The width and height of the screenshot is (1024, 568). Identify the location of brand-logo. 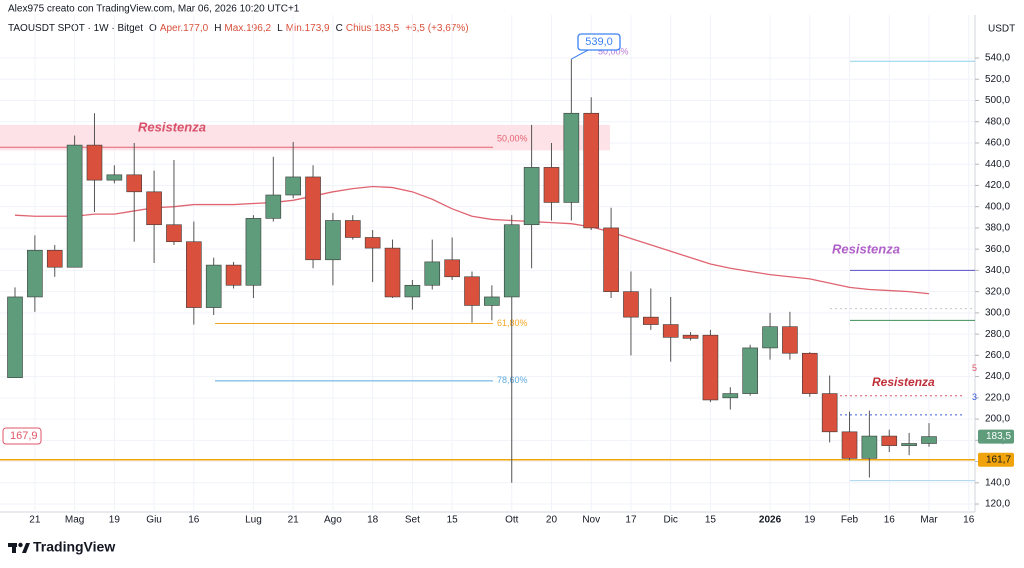
(19, 547).